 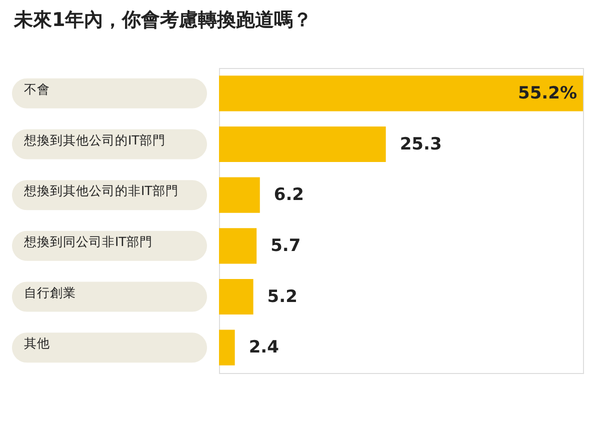 What do you see at coordinates (50, 292) in the screenshot?
I see `y-tick-label: 自行創業` at bounding box center [50, 292].